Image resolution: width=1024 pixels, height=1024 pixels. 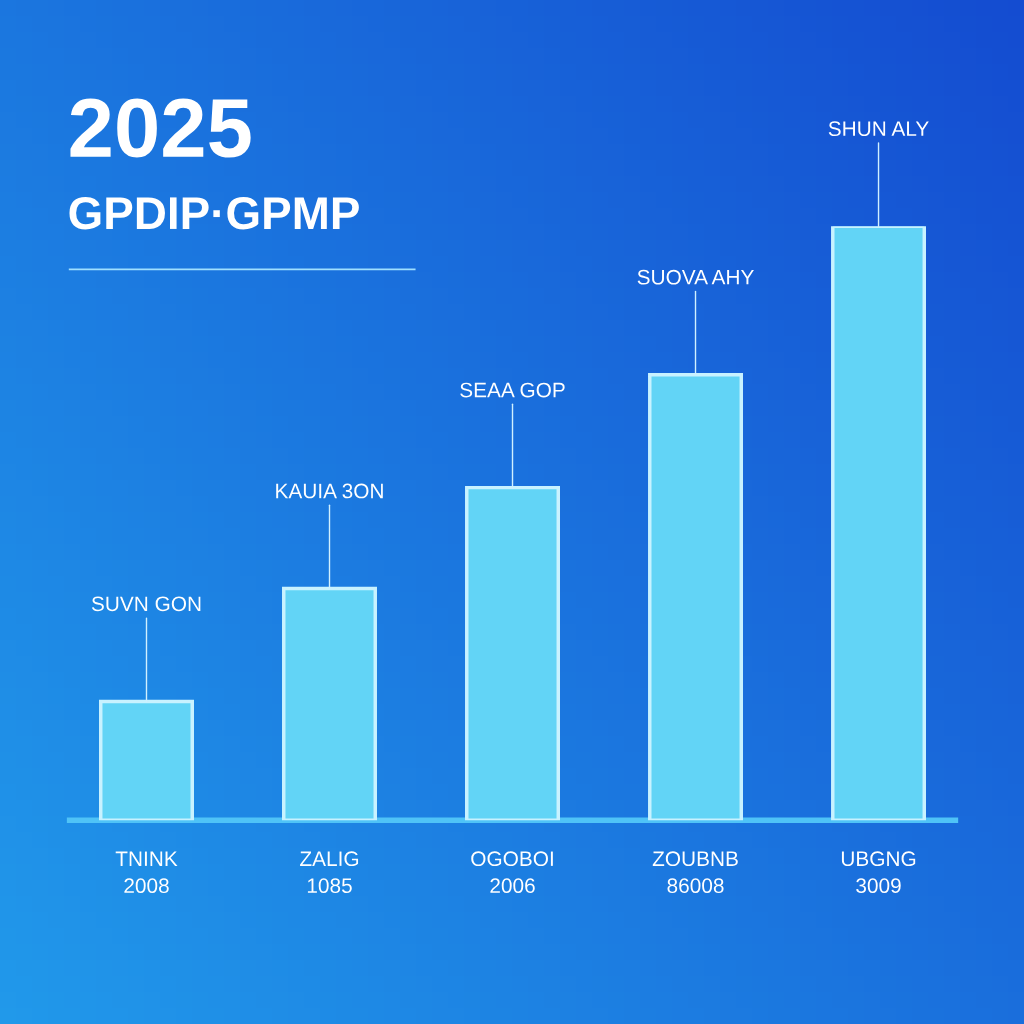 I want to click on annotation: SEAA GOP, so click(x=512, y=390).